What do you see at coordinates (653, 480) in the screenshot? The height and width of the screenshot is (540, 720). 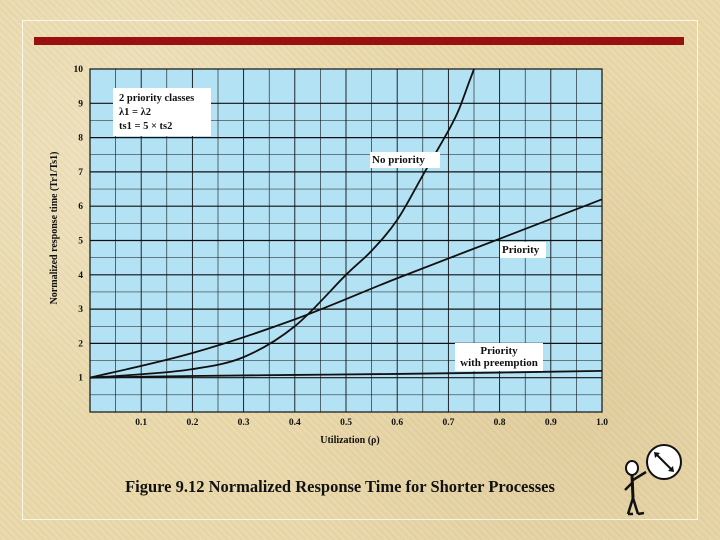 I see `figure-with-clock-icon` at bounding box center [653, 480].